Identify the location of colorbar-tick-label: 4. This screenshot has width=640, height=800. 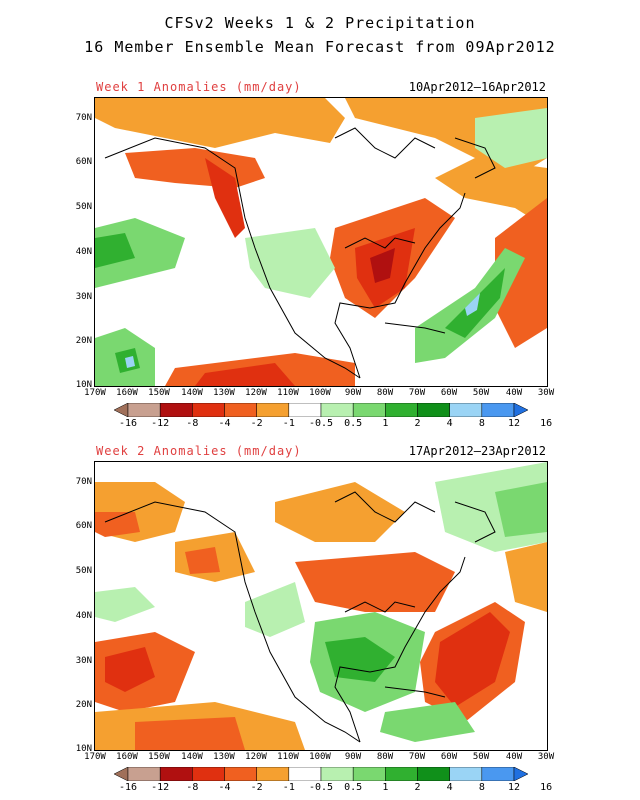
(449, 787).